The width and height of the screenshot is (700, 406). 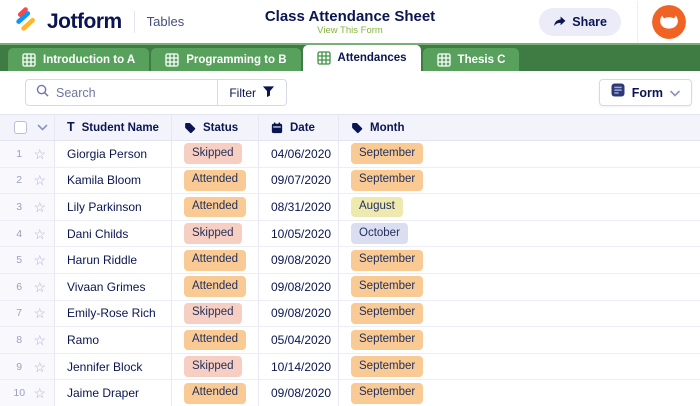 I want to click on row-number: 4, so click(x=19, y=233).